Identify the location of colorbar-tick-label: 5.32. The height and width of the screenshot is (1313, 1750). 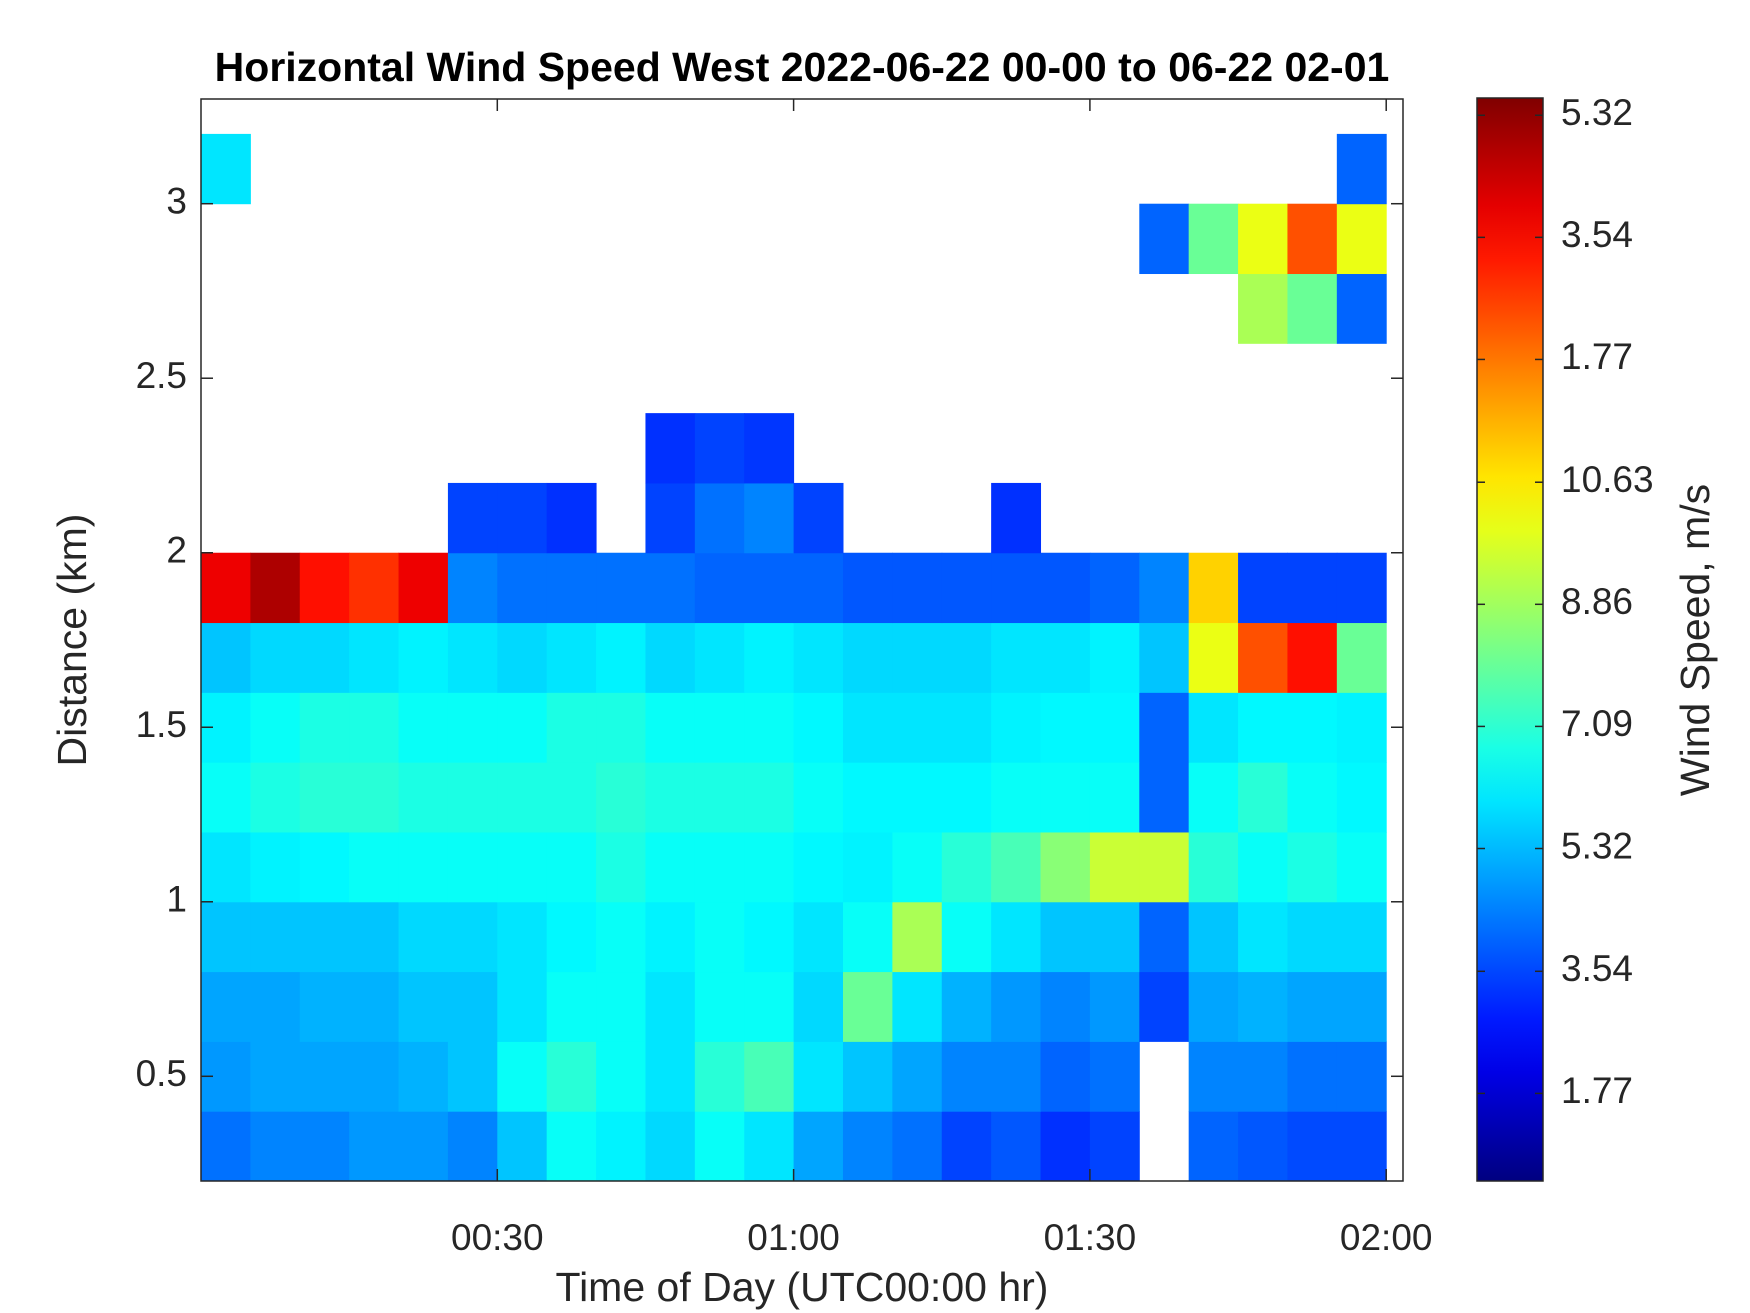
(1597, 112).